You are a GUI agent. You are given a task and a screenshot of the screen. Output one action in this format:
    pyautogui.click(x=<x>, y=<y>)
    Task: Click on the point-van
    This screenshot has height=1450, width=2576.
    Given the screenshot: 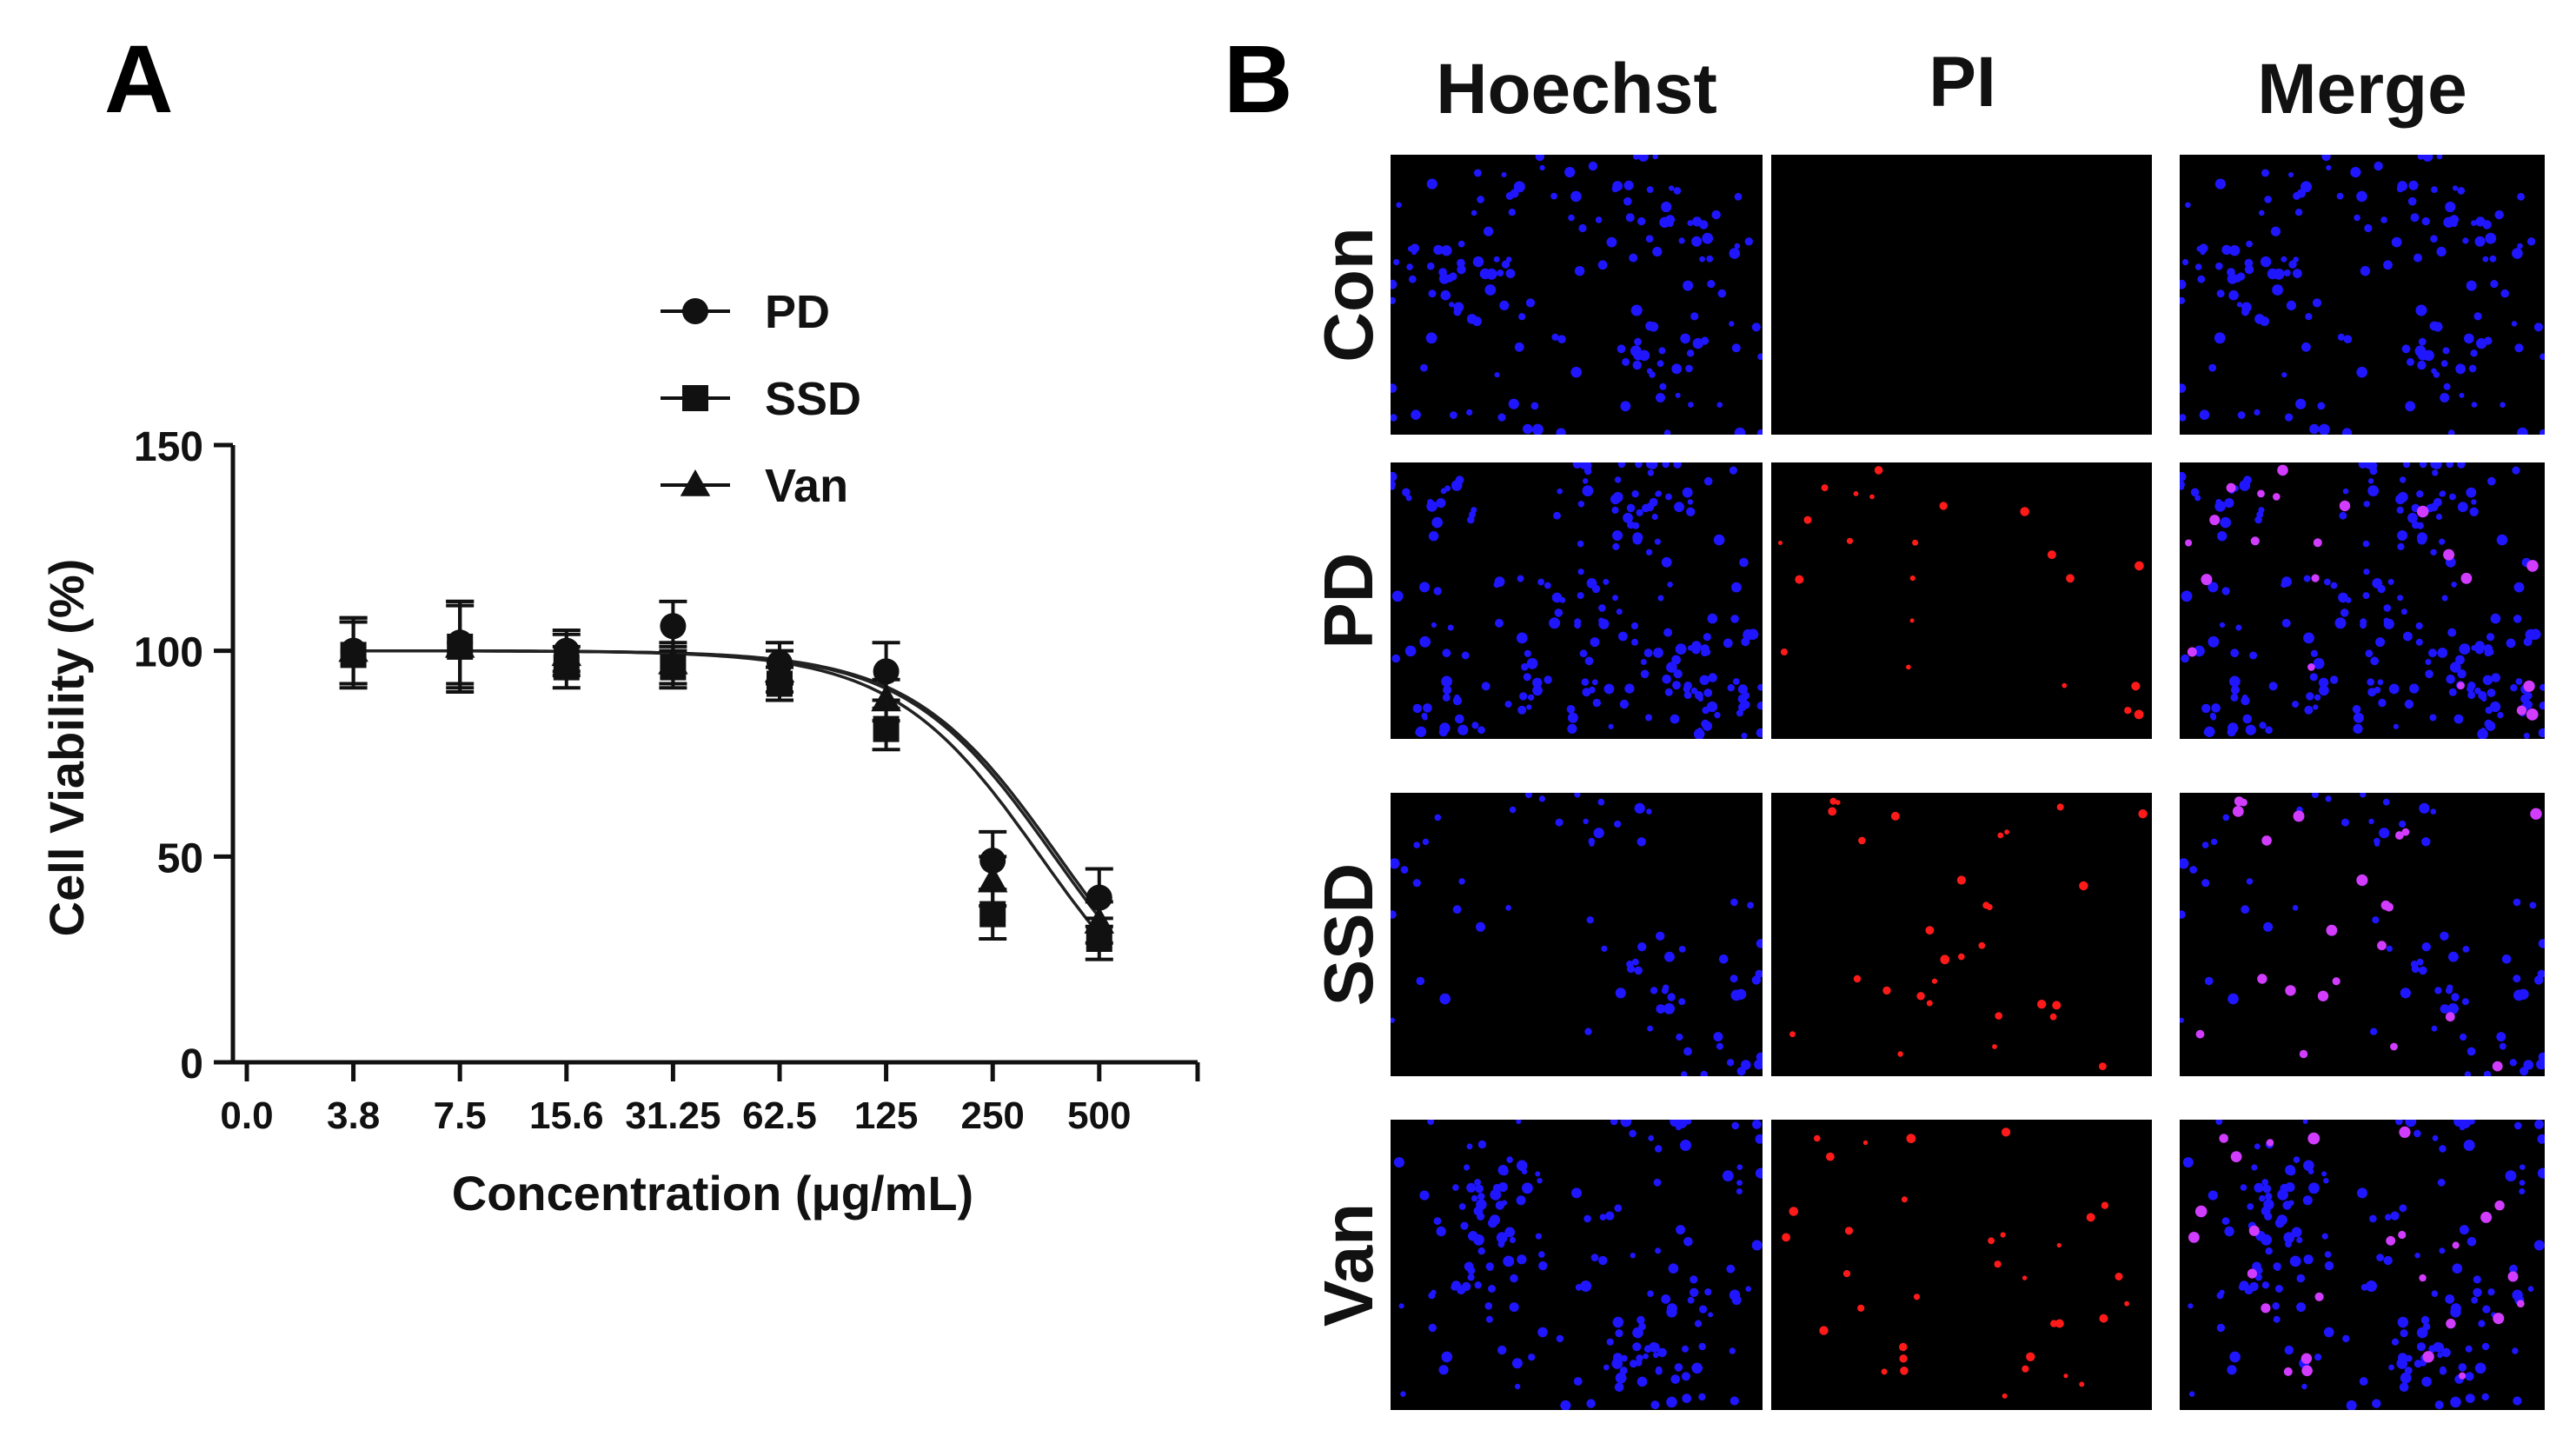 What is the action you would take?
    pyautogui.click(x=779, y=669)
    